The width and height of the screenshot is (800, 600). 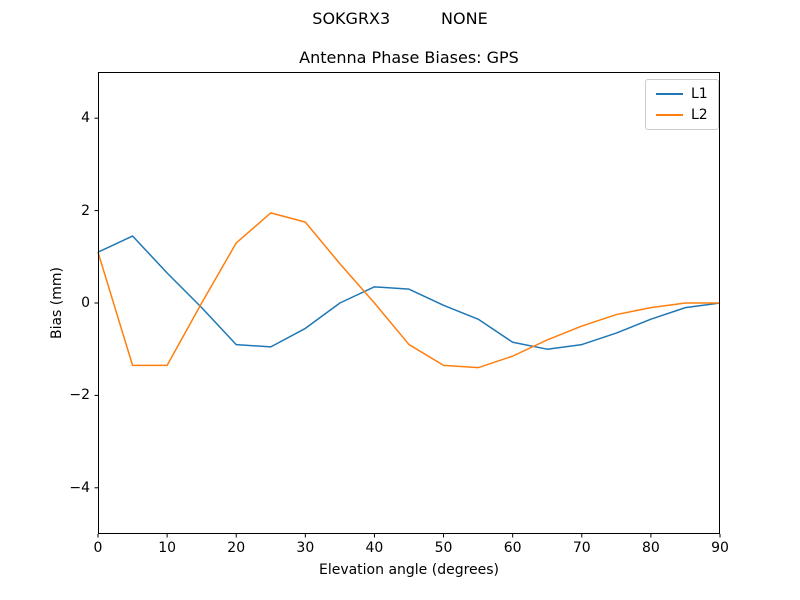 What do you see at coordinates (85, 118) in the screenshot?
I see `y-tick-label: 4` at bounding box center [85, 118].